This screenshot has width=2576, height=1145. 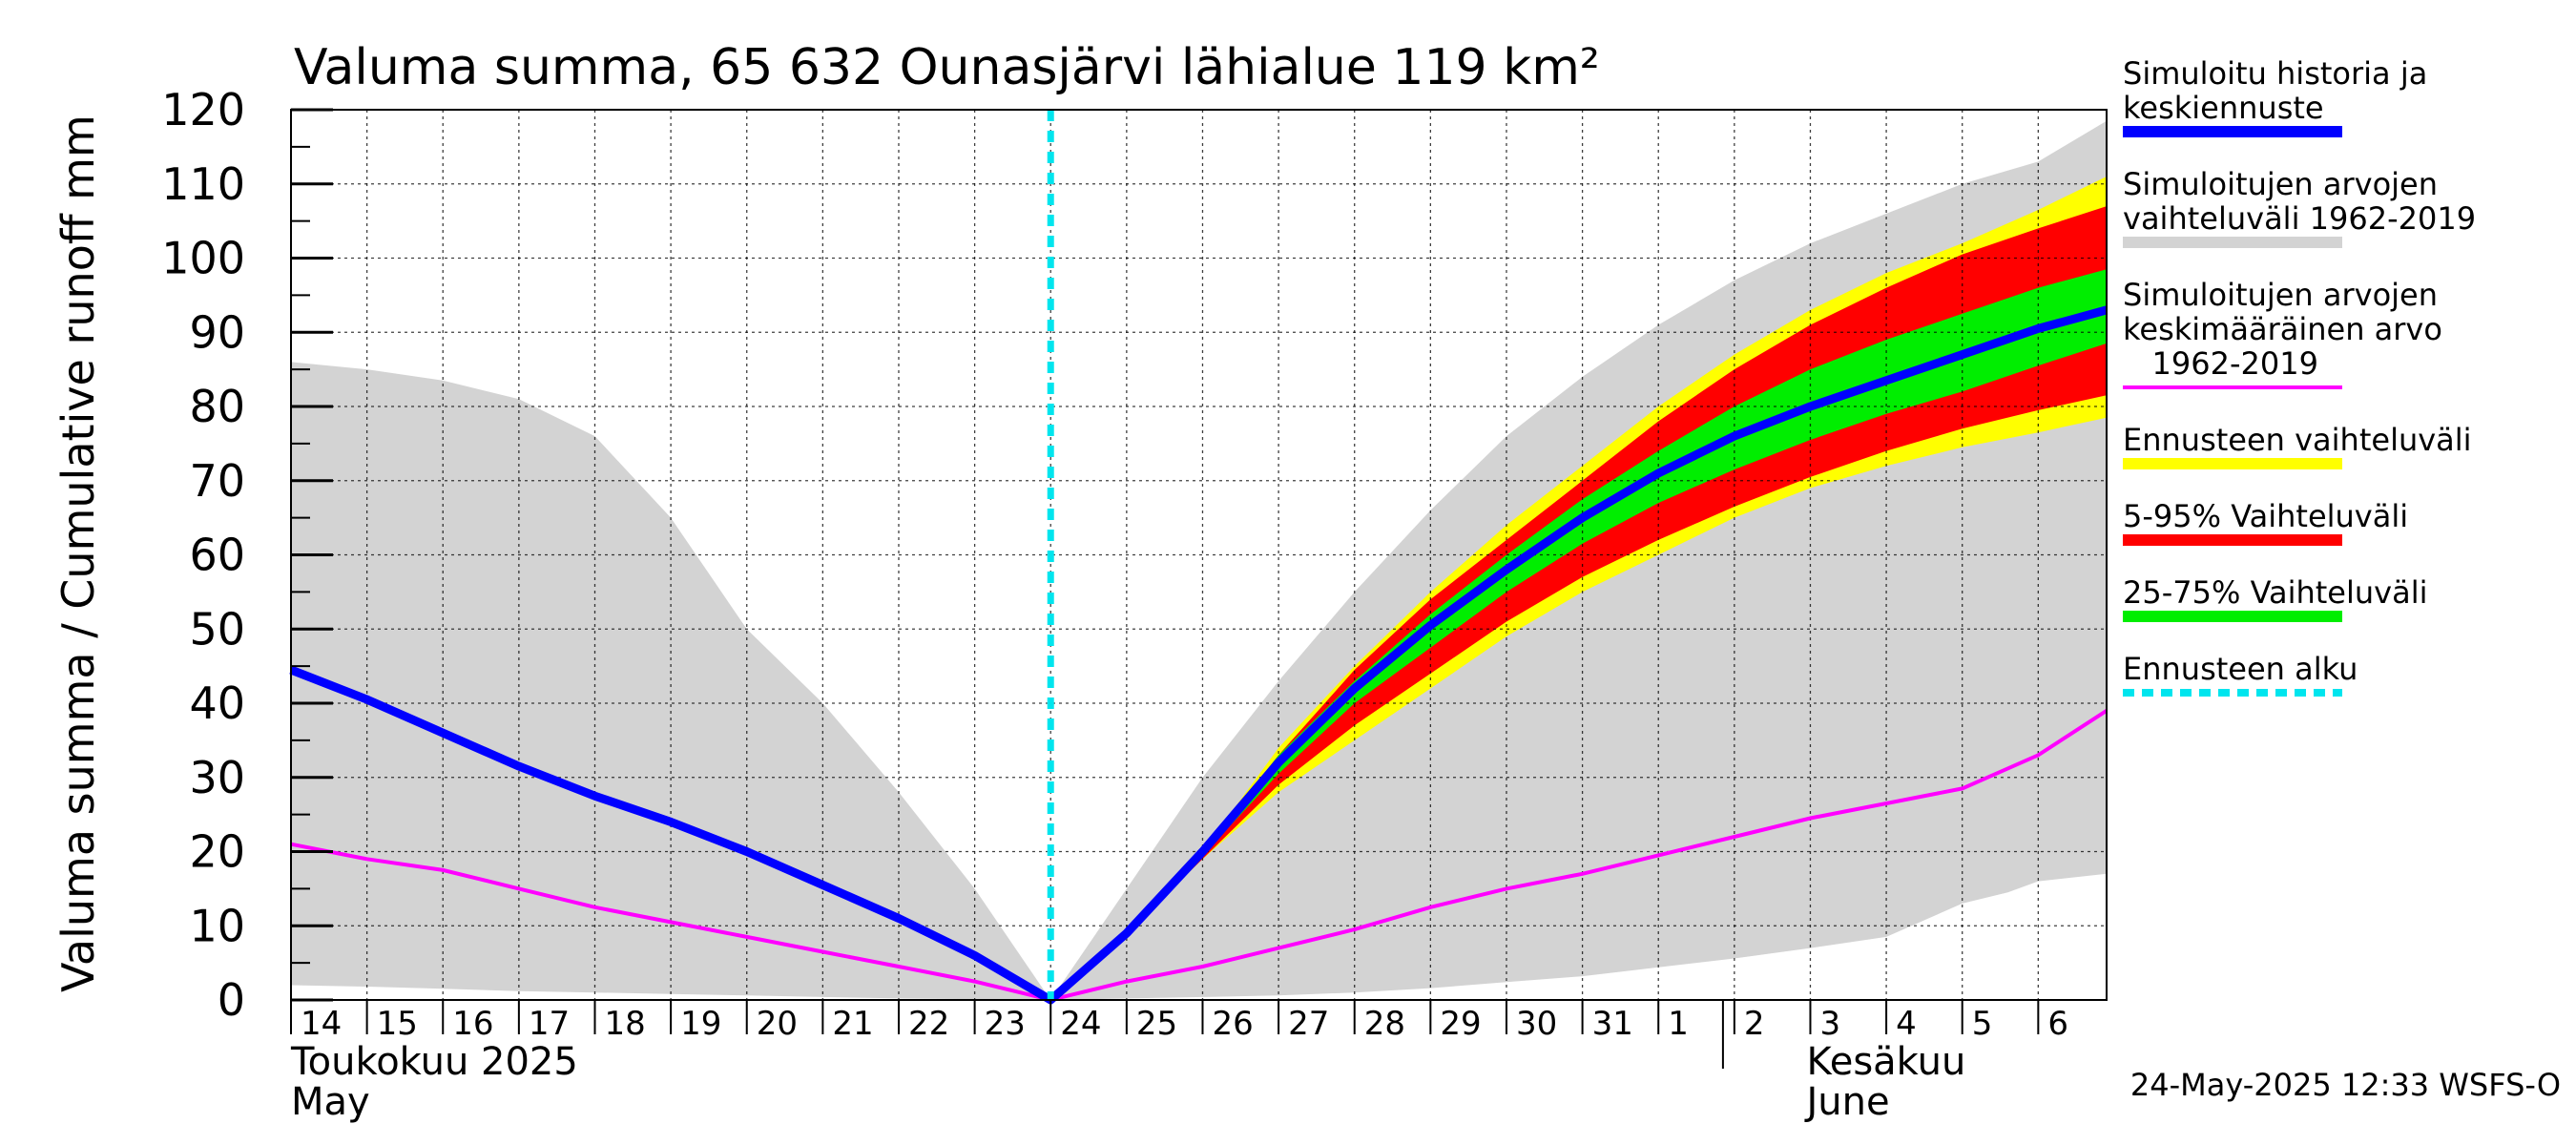 I want to click on x-tick-label: 20, so click(x=777, y=1024).